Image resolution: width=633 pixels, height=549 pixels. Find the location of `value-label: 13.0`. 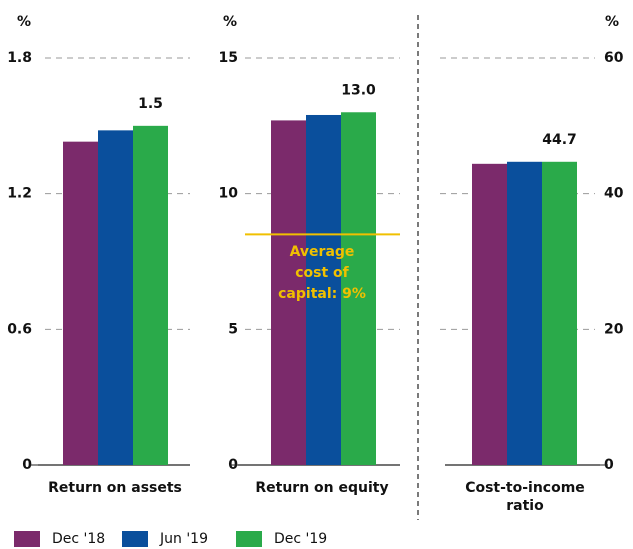

value-label: 13.0 is located at coordinates (358, 90).